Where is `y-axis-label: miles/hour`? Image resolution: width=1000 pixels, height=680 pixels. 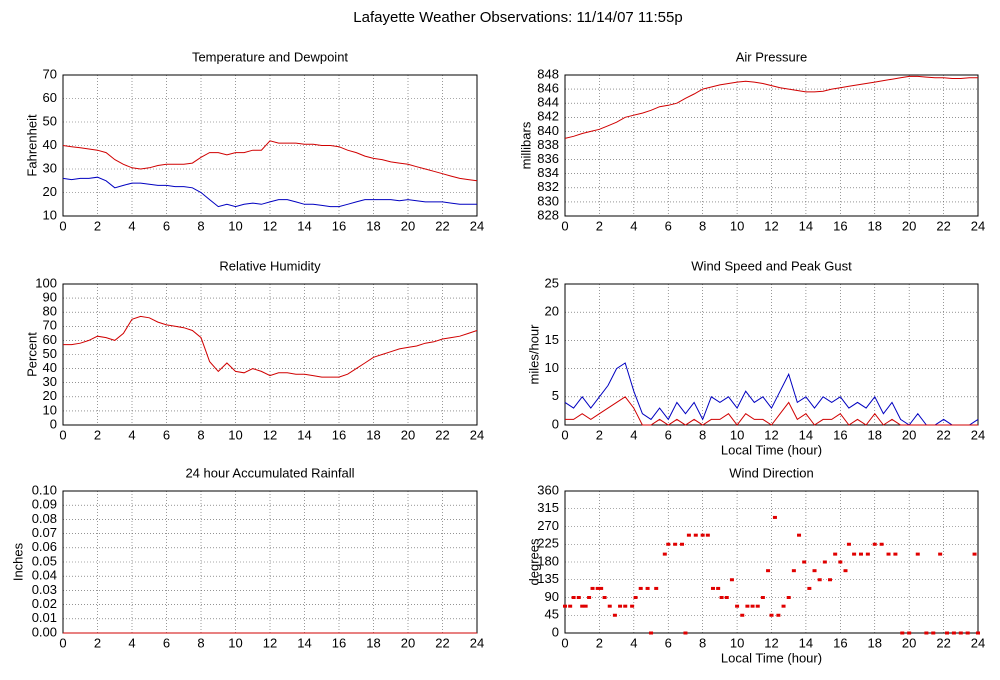
y-axis-label: miles/hour is located at coordinates (533, 354).